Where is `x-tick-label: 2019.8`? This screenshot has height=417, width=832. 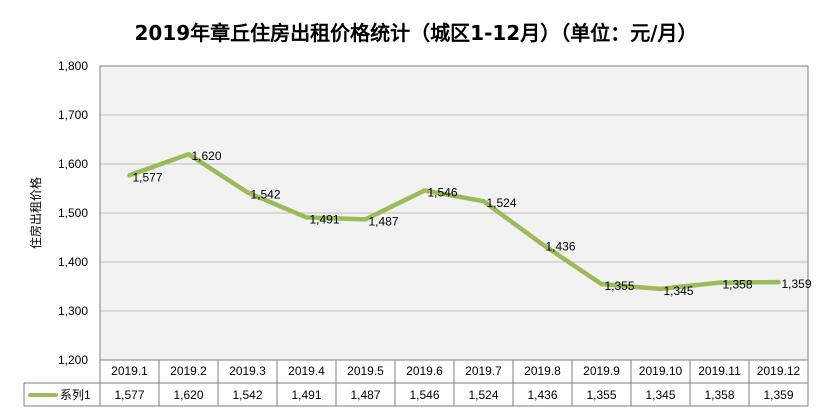
x-tick-label: 2019.8 is located at coordinates (542, 371).